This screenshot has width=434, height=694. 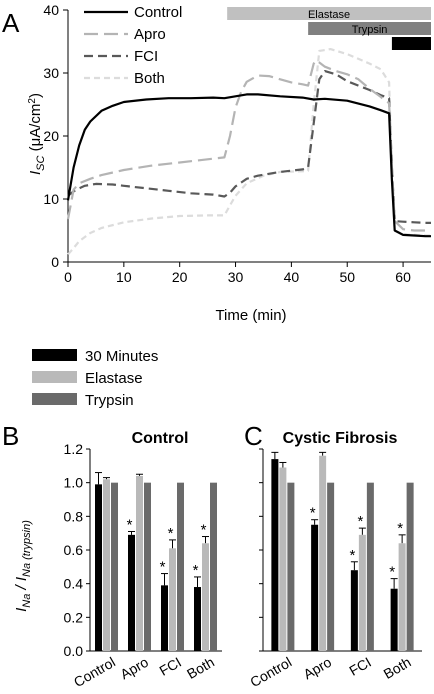 What do you see at coordinates (74, 550) in the screenshot?
I see `panel-b-y-tick-label: 0.6` at bounding box center [74, 550].